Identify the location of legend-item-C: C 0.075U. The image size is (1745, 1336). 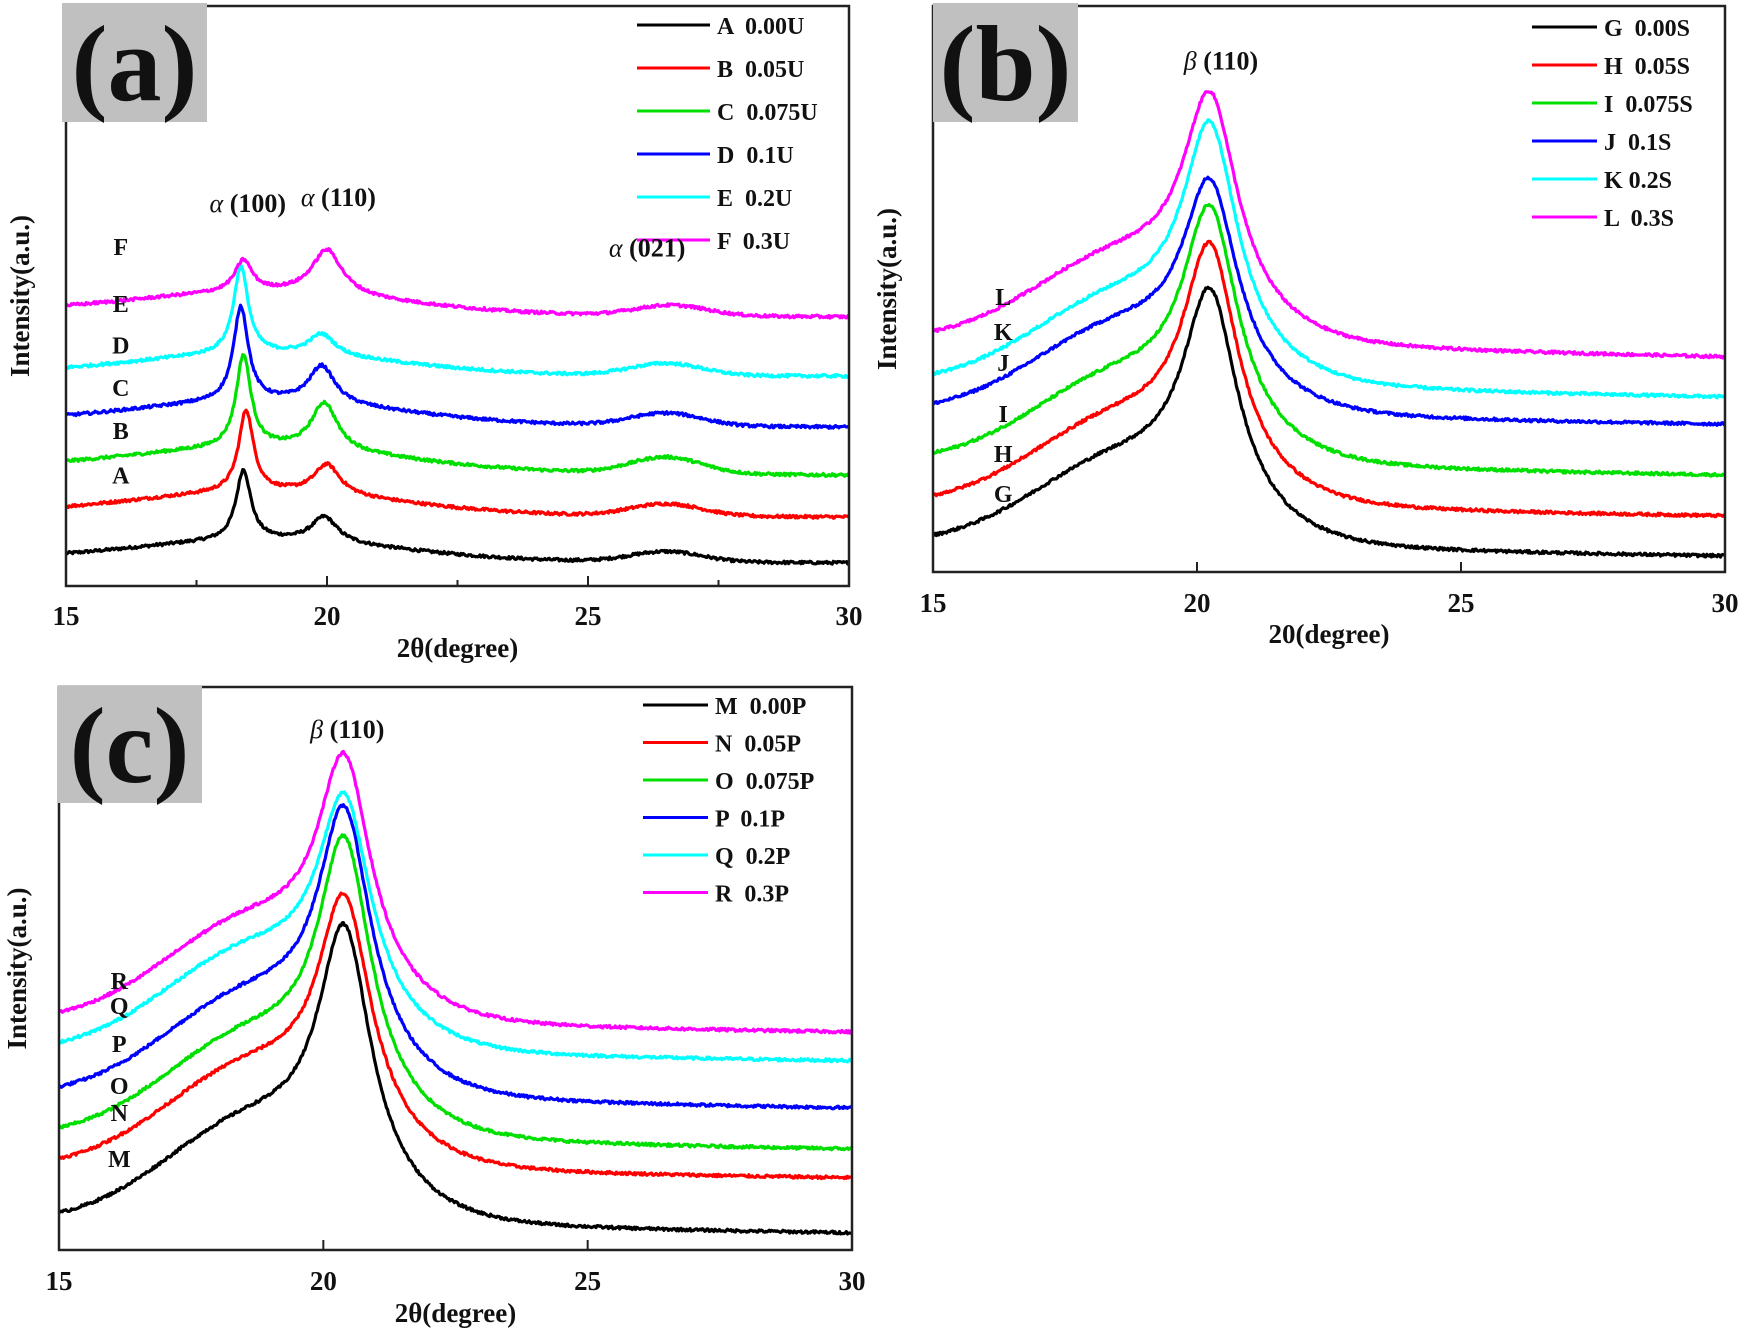
(727, 113).